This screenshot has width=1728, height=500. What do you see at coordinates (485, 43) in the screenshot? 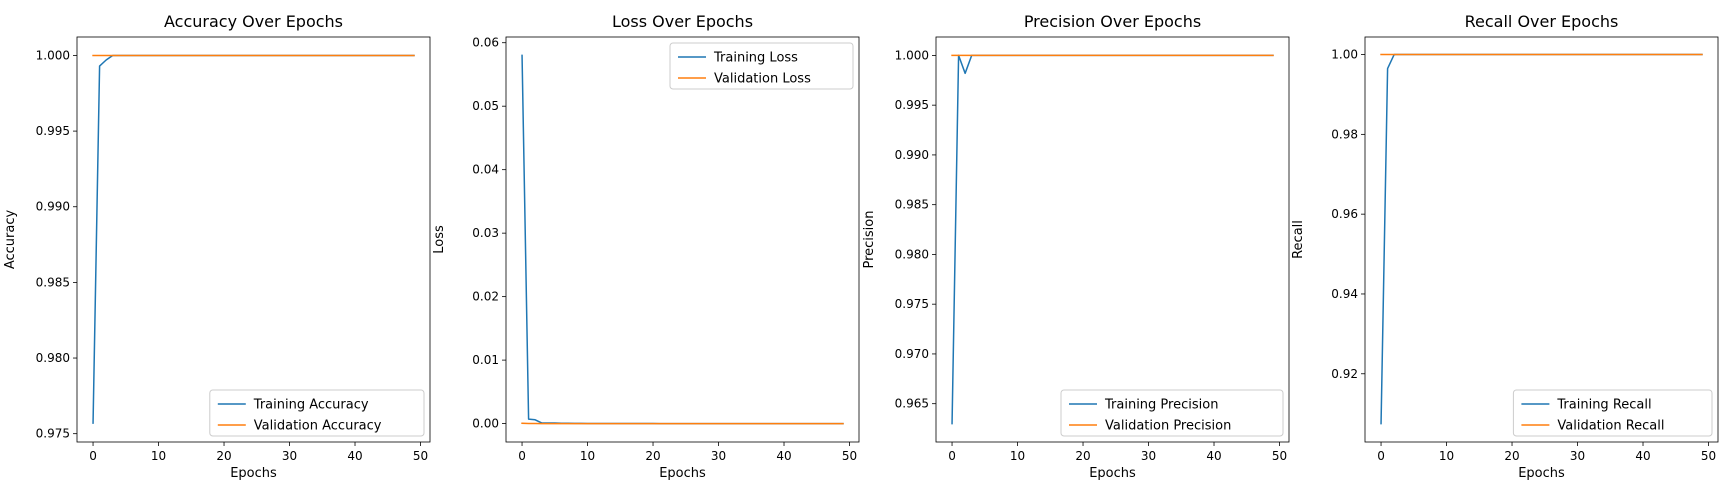
I see `y-tick-label: 0.06` at bounding box center [485, 43].